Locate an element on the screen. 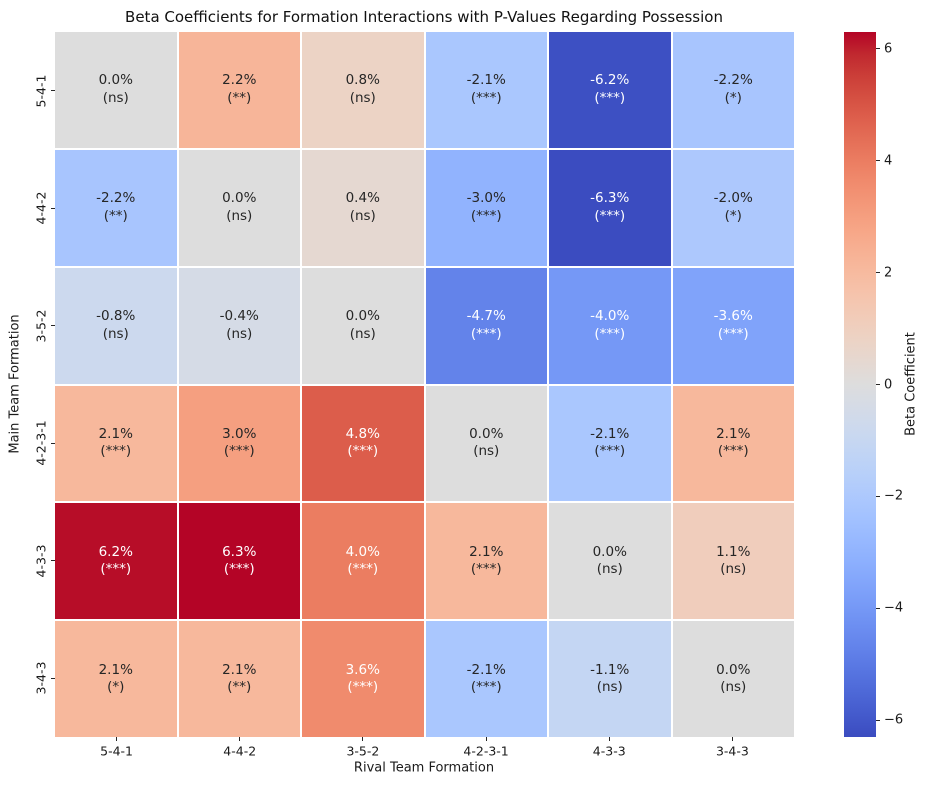 The height and width of the screenshot is (790, 935). heatmap-cell: 0.4% (ns) is located at coordinates (363, 207).